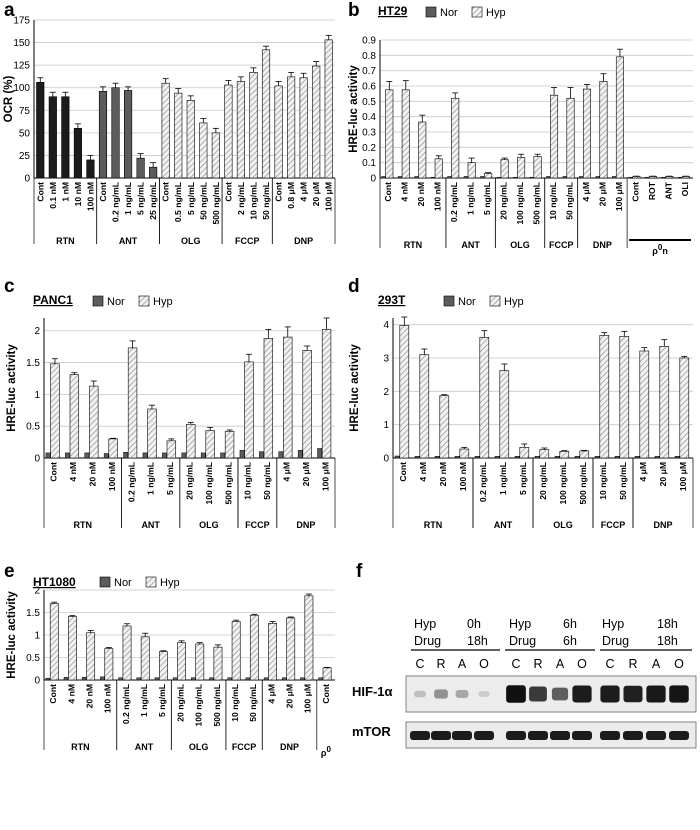 This screenshot has width=700, height=830. Describe the element at coordinates (613, 624) in the screenshot. I see `blot-hyp-label-3: Hyp` at that location.